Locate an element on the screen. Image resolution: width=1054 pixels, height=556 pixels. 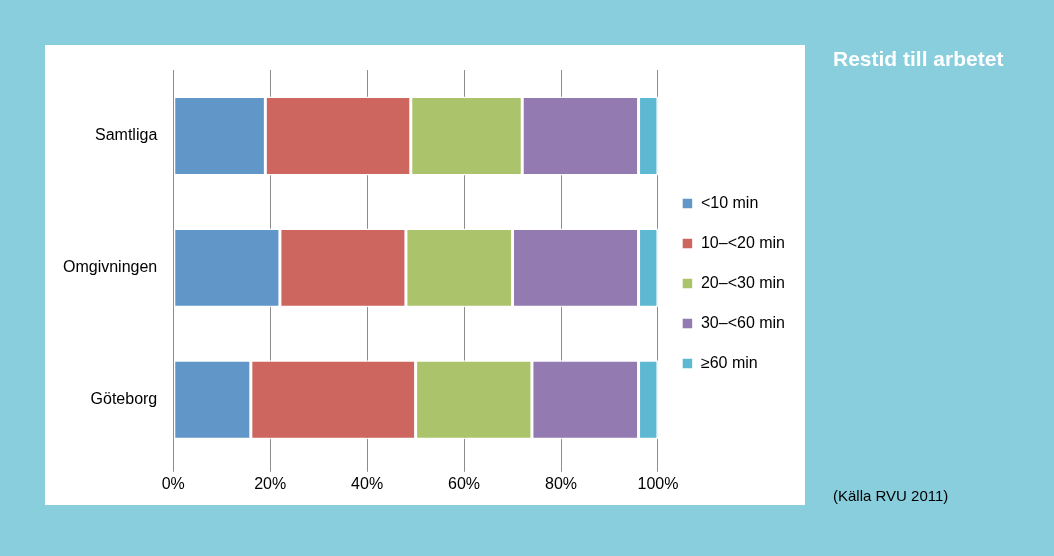
text: Restid till arbetet is located at coordinates (919, 59).